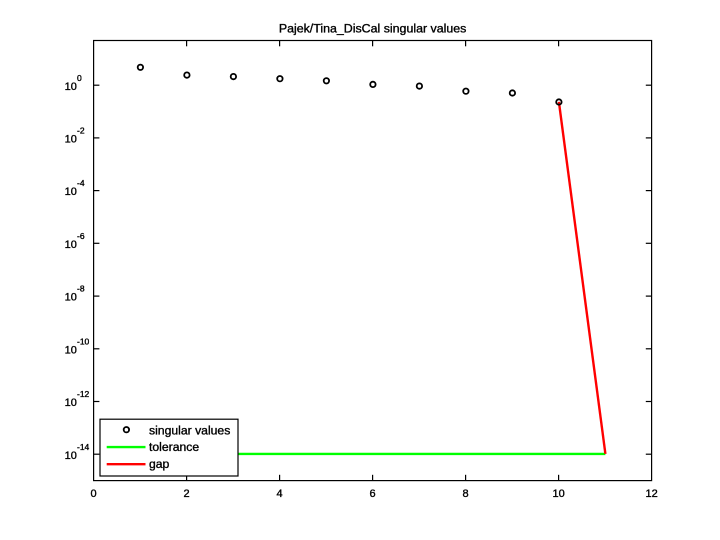 This screenshot has width=720, height=540. I want to click on svg-text: 2, so click(187, 494).